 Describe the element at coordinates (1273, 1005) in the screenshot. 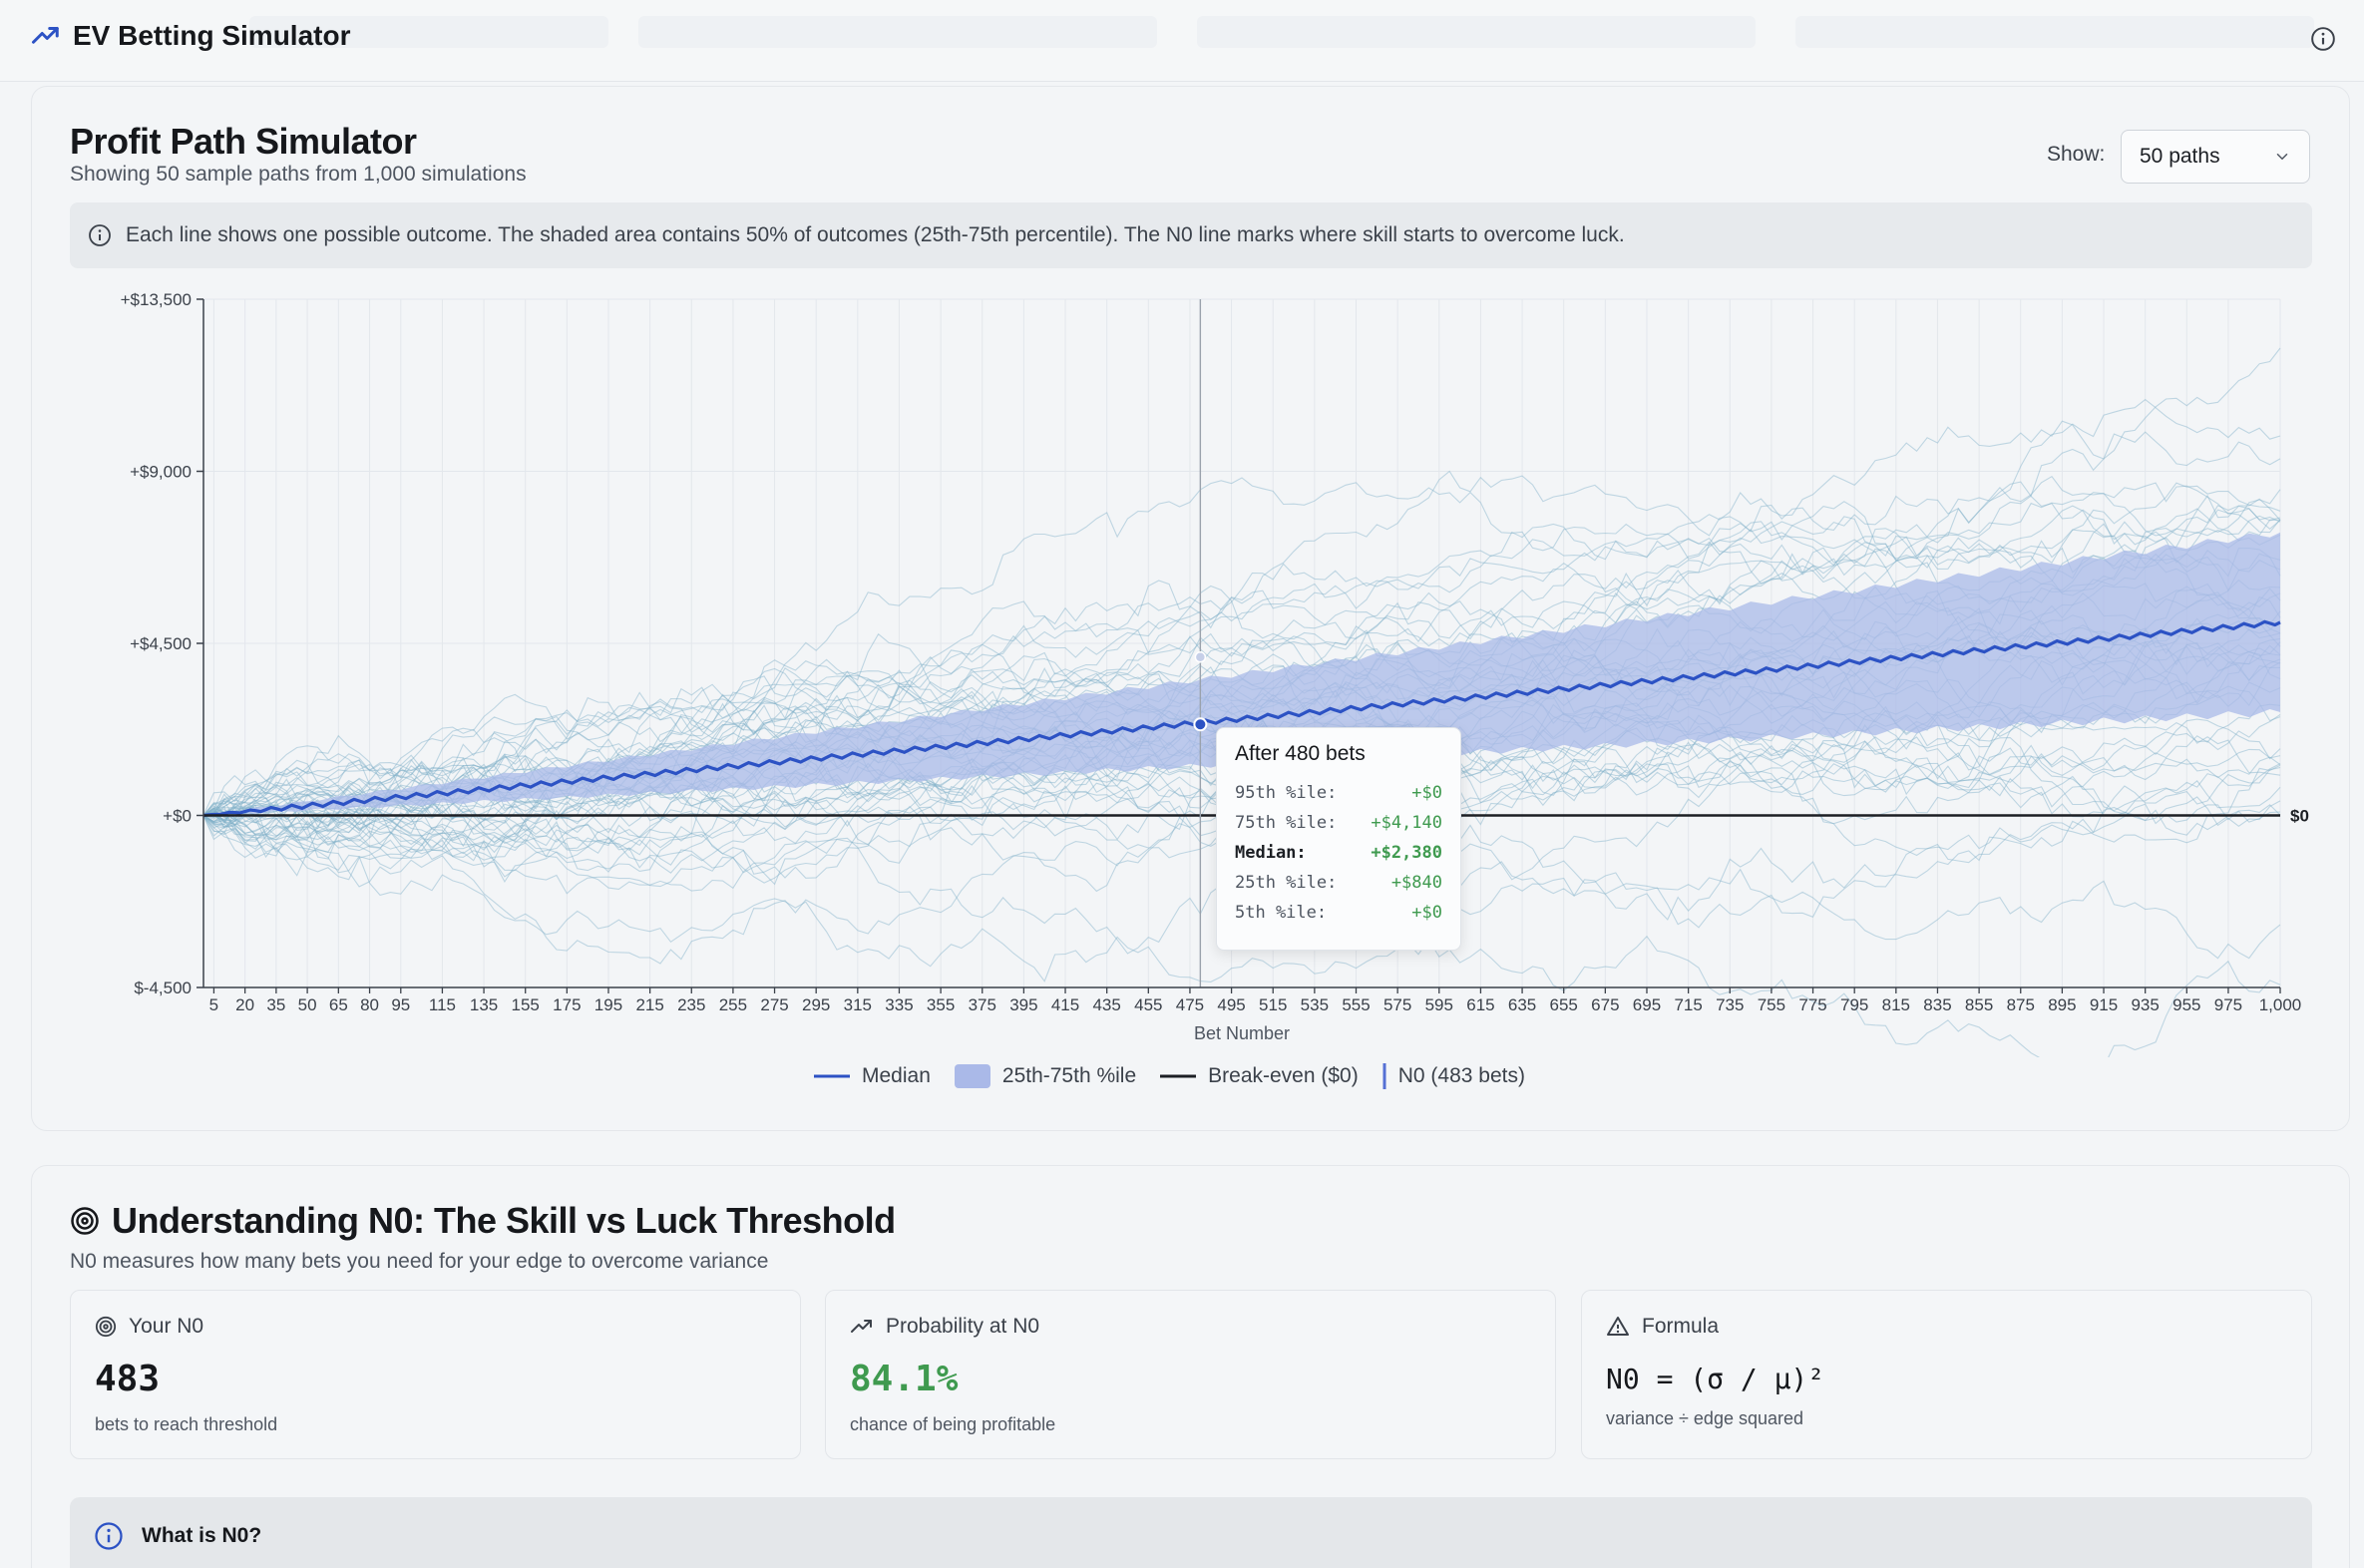

I see `x-tick-label: 515` at that location.